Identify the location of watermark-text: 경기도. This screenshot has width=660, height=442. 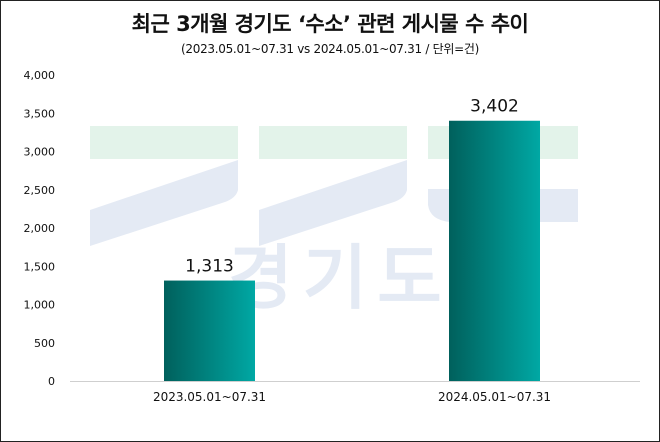
(339, 278).